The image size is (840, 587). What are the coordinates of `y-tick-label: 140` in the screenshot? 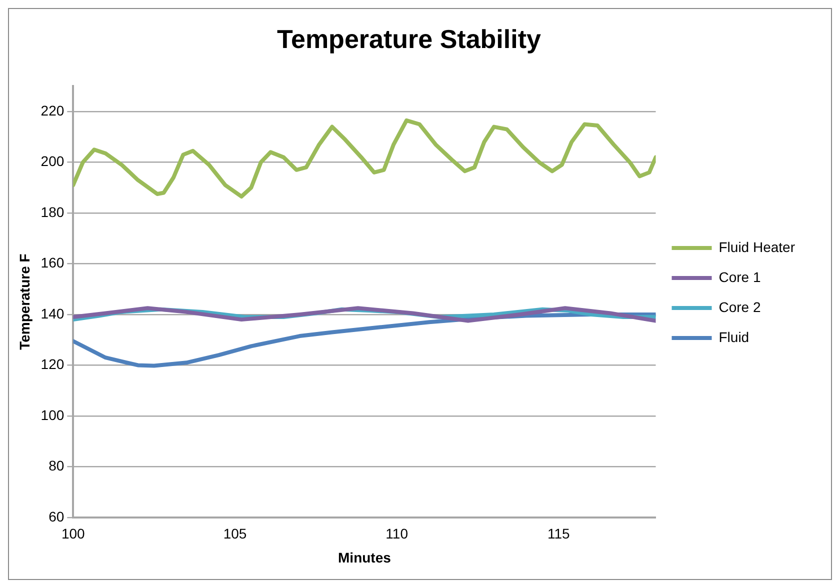 It's located at (52, 313).